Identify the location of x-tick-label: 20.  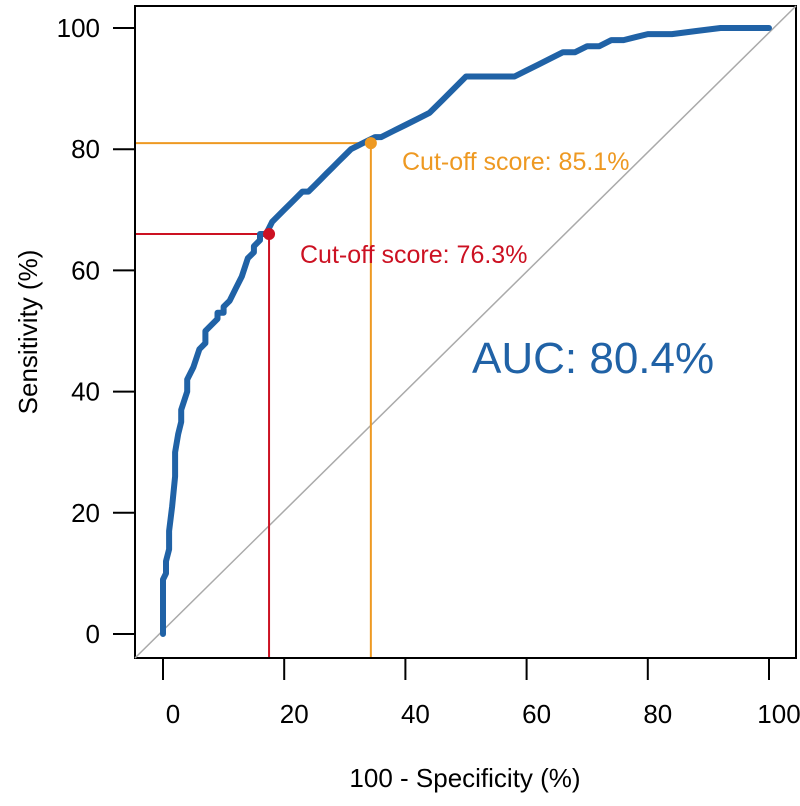
(294, 714).